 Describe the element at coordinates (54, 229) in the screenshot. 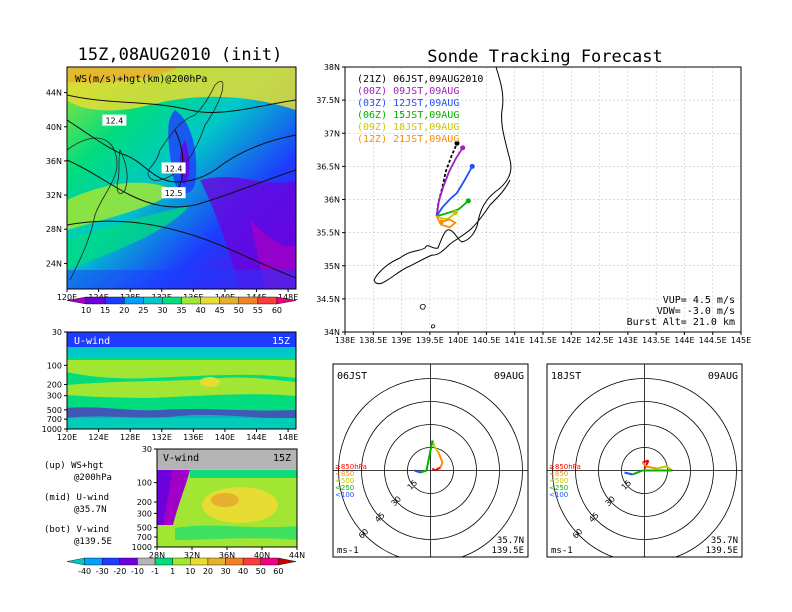

I see `map-ytick-label: 28N` at that location.